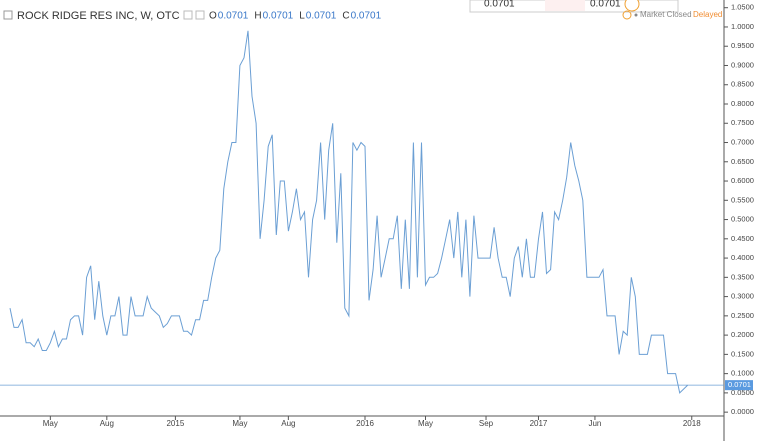 This screenshot has height=441, width=773. I want to click on last-price-label: 0.0701, so click(739, 384).